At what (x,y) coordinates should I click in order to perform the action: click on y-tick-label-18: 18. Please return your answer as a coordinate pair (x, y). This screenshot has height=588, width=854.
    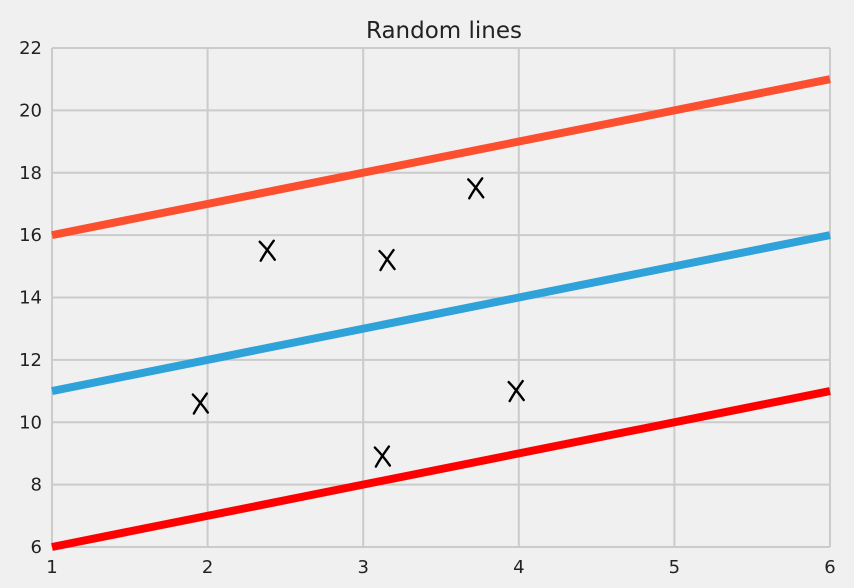
    Looking at the image, I should click on (30, 173).